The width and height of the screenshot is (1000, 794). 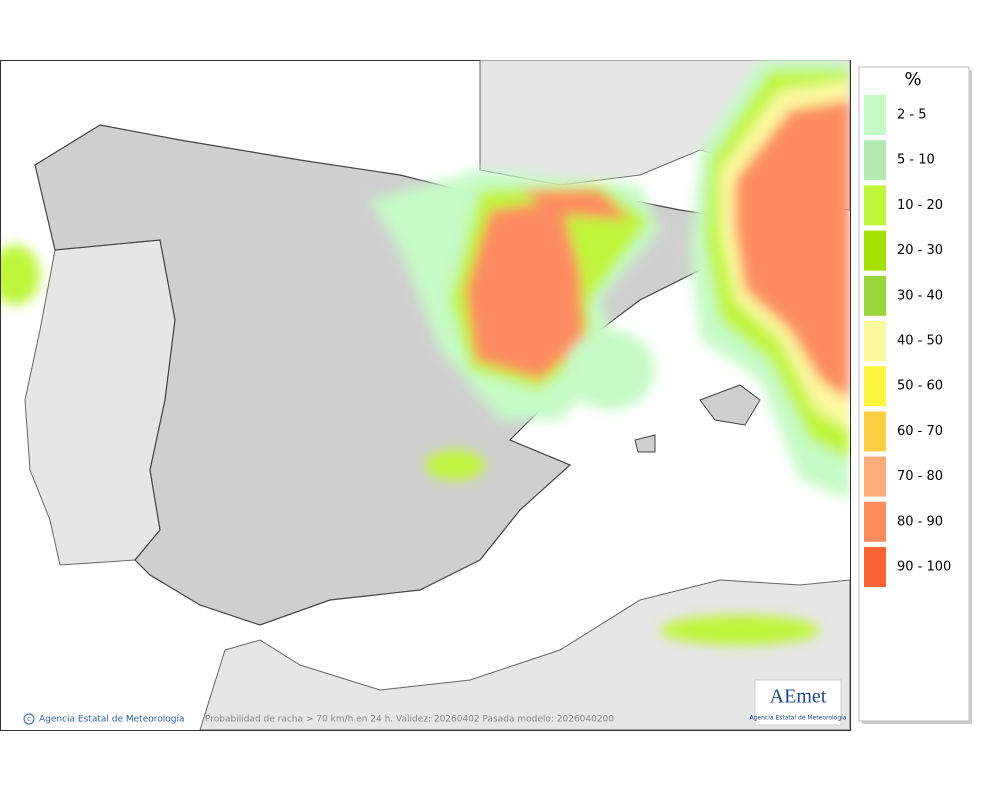 What do you see at coordinates (798, 697) in the screenshot?
I see `logo: AEmet` at bounding box center [798, 697].